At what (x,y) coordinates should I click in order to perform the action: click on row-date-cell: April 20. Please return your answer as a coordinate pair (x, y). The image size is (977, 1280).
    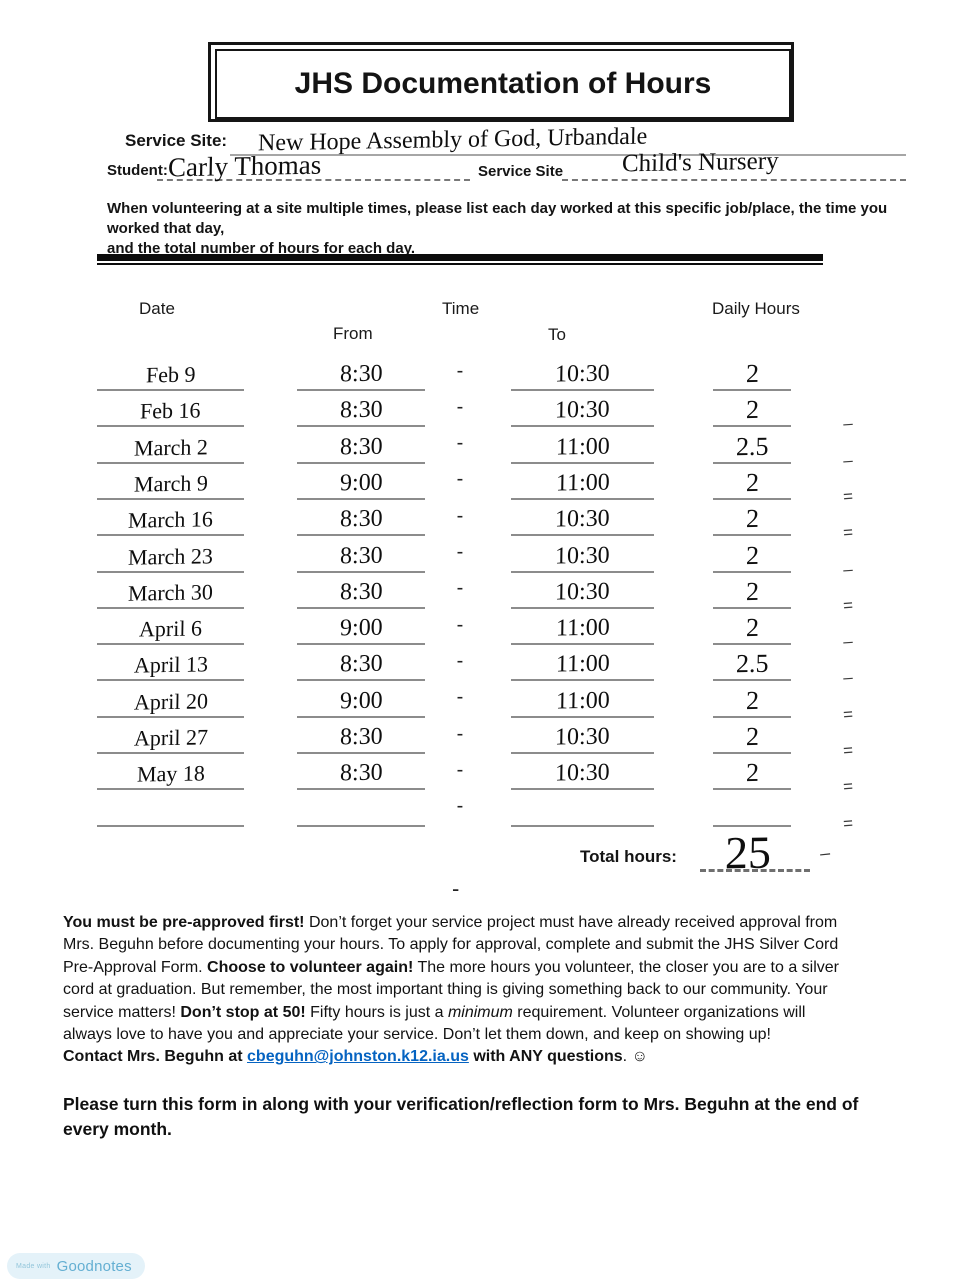
    Looking at the image, I should click on (170, 699).